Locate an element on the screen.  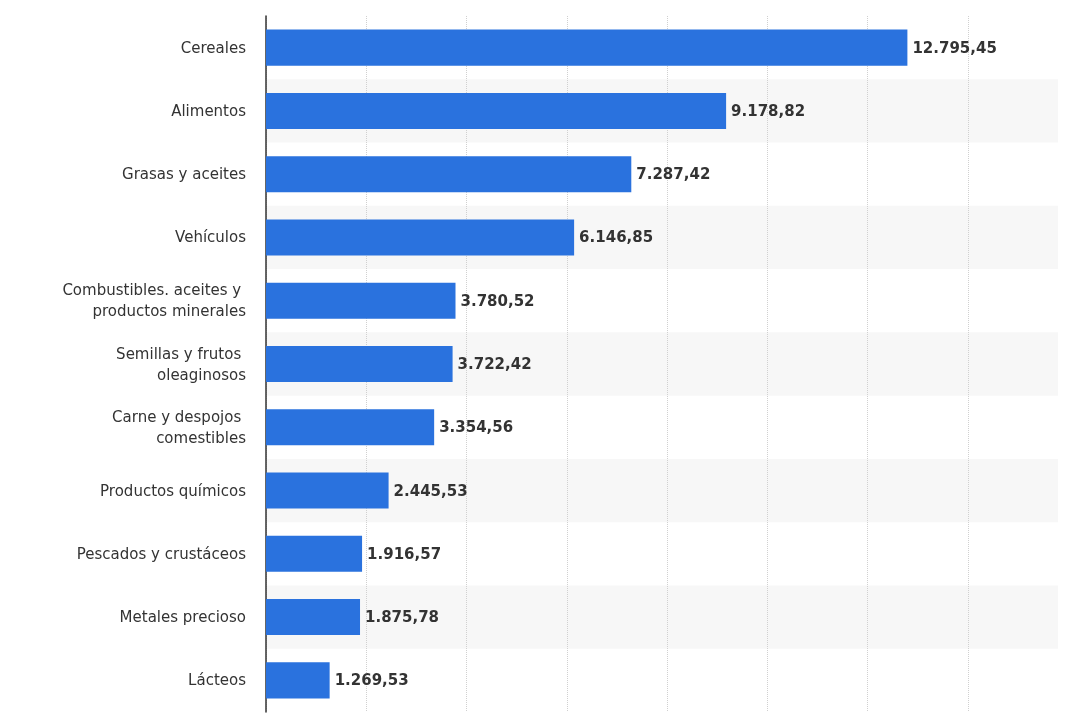
data-label: 1.916,57 is located at coordinates (404, 553).